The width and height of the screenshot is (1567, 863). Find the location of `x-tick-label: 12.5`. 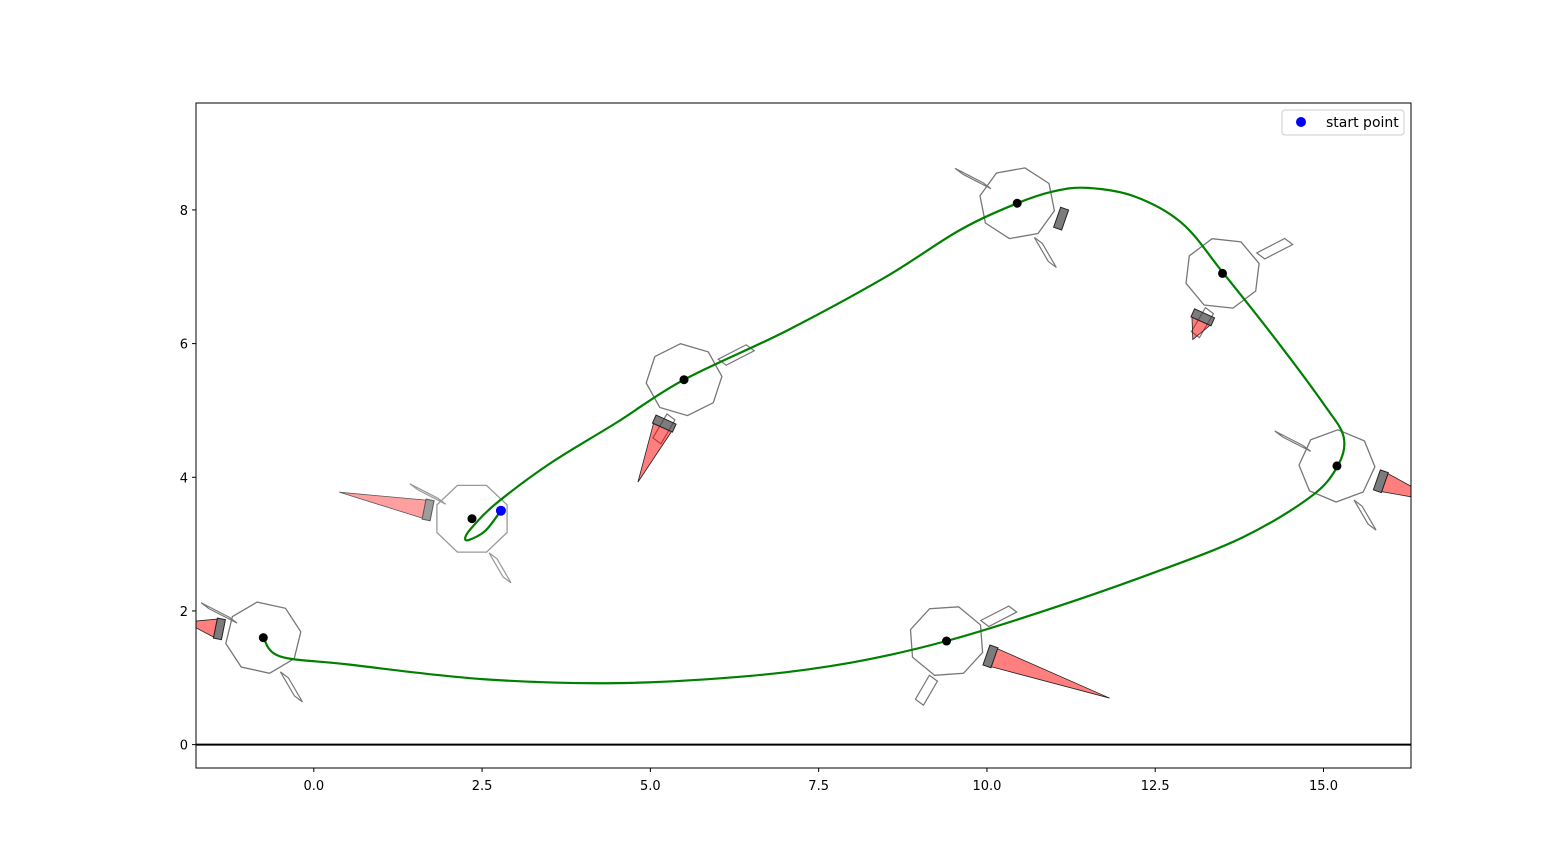

x-tick-label: 12.5 is located at coordinates (1155, 786).